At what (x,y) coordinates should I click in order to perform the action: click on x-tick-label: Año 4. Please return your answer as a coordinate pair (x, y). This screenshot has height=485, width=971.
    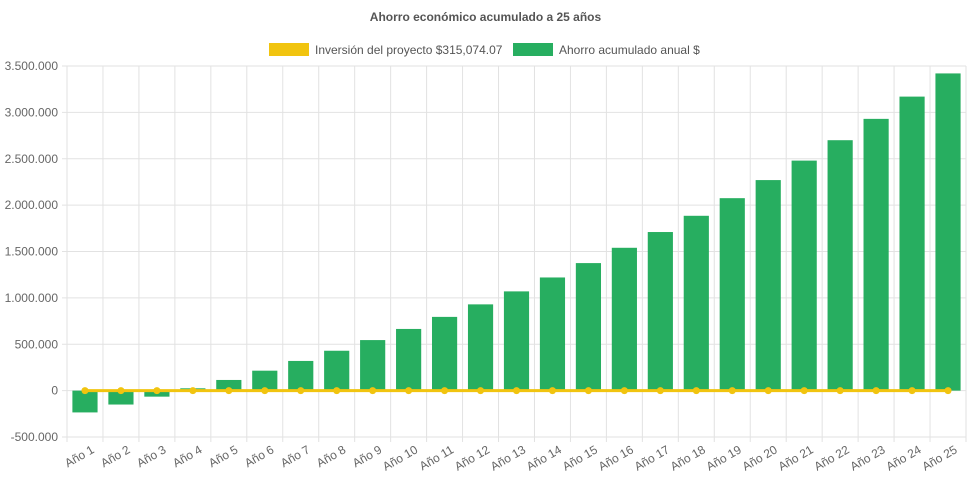
    Looking at the image, I should click on (187, 456).